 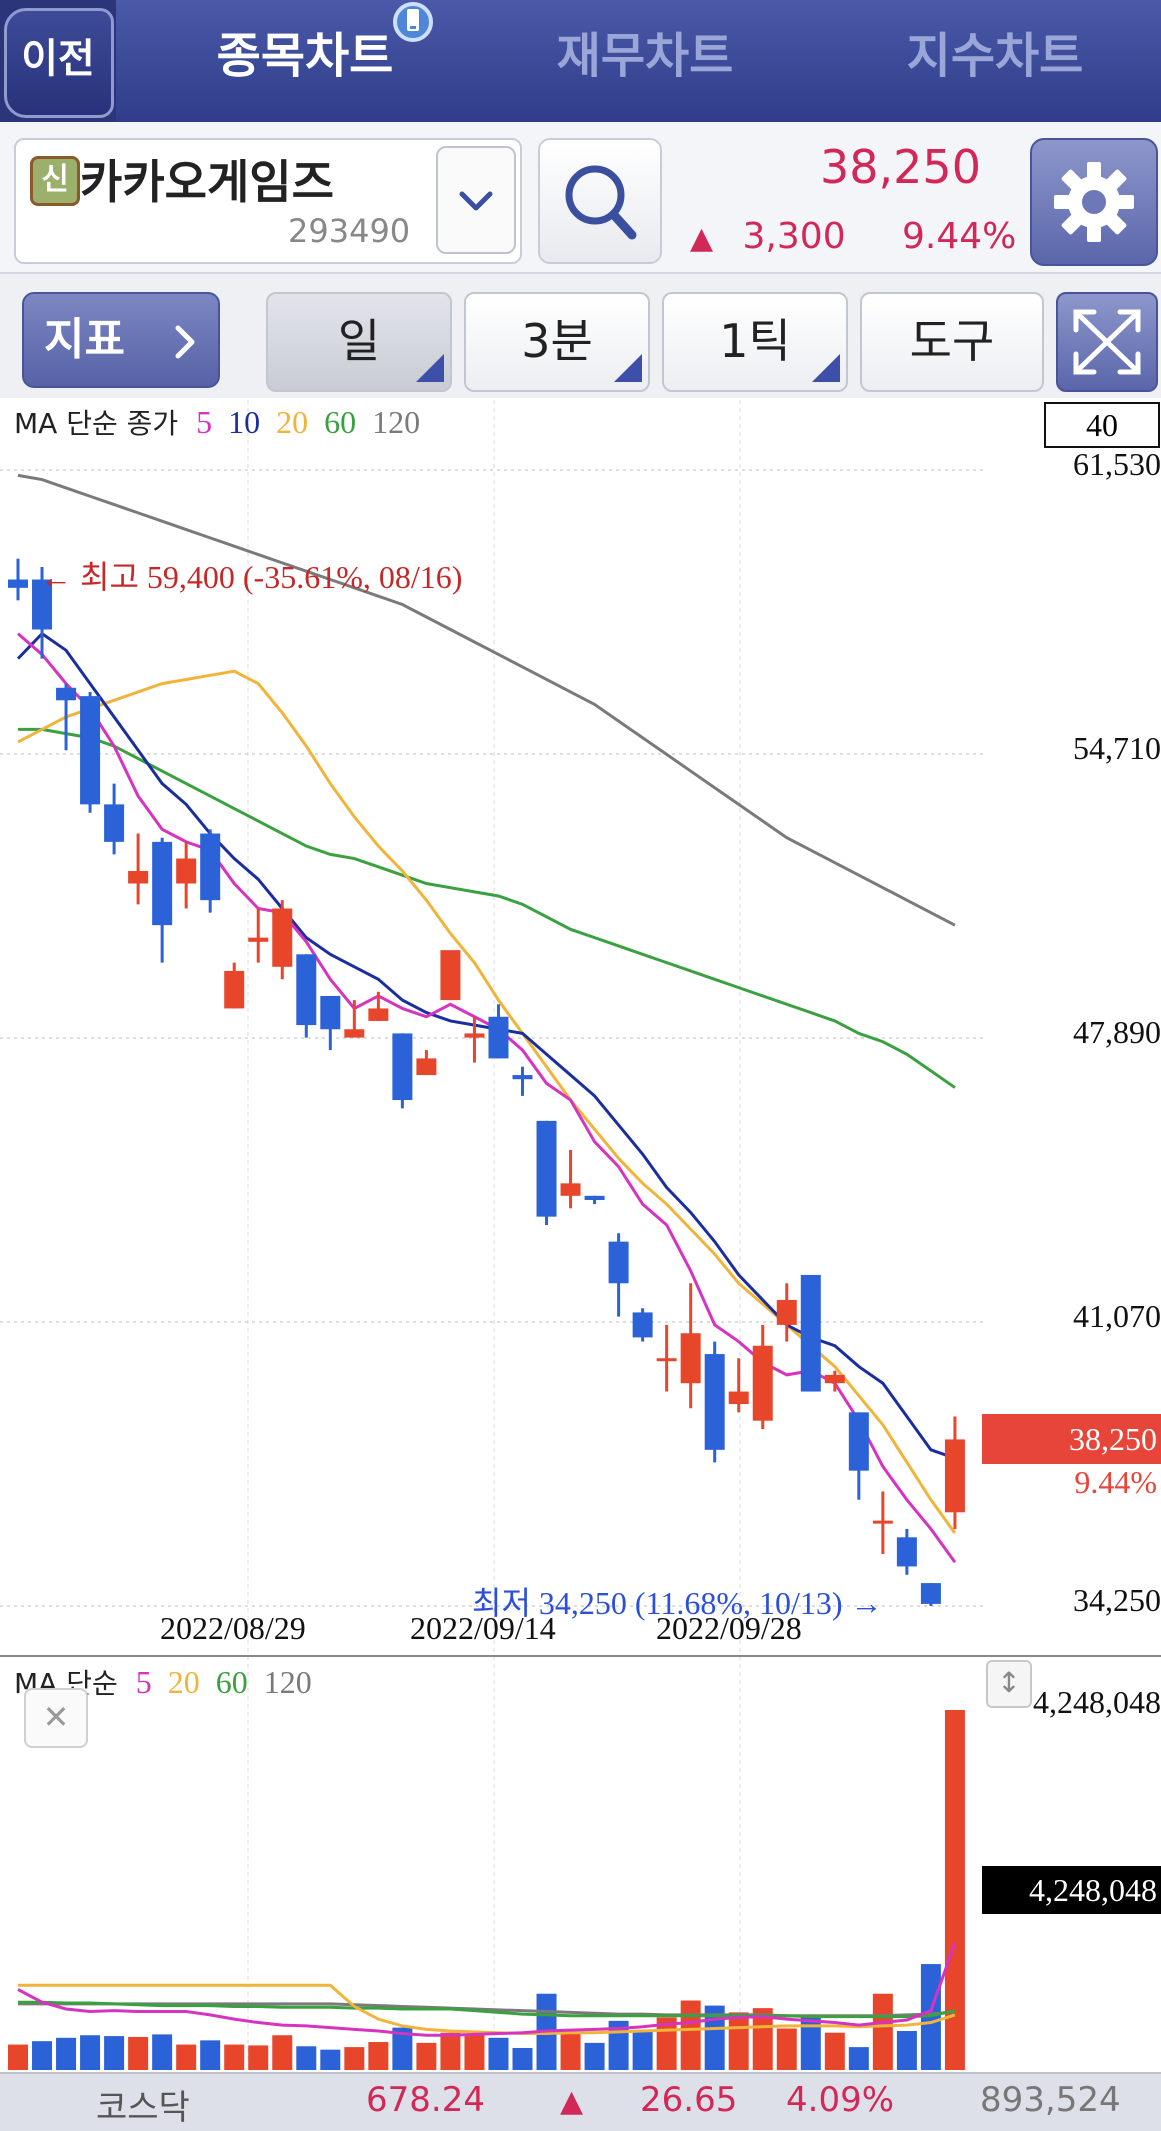 I want to click on chevron-right-icon, so click(x=185, y=342).